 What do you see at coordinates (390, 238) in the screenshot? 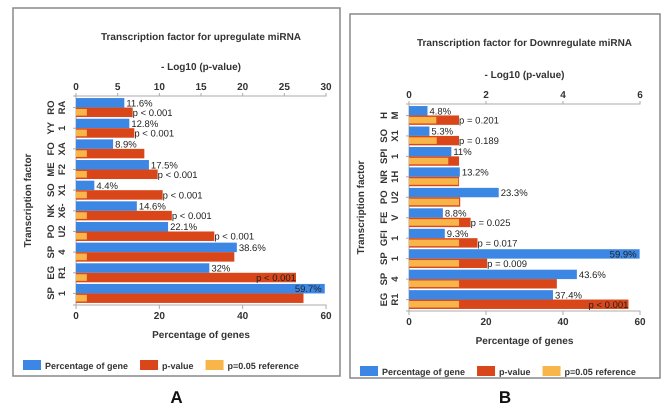
I see `y-tick-label: GFI 1` at bounding box center [390, 238].